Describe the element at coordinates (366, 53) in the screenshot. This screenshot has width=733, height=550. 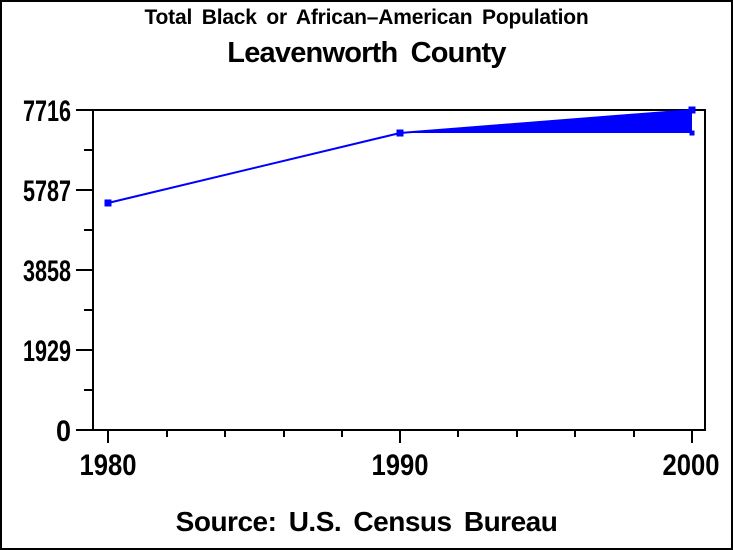
I see `chart-subtitle: Leavenworth County` at that location.